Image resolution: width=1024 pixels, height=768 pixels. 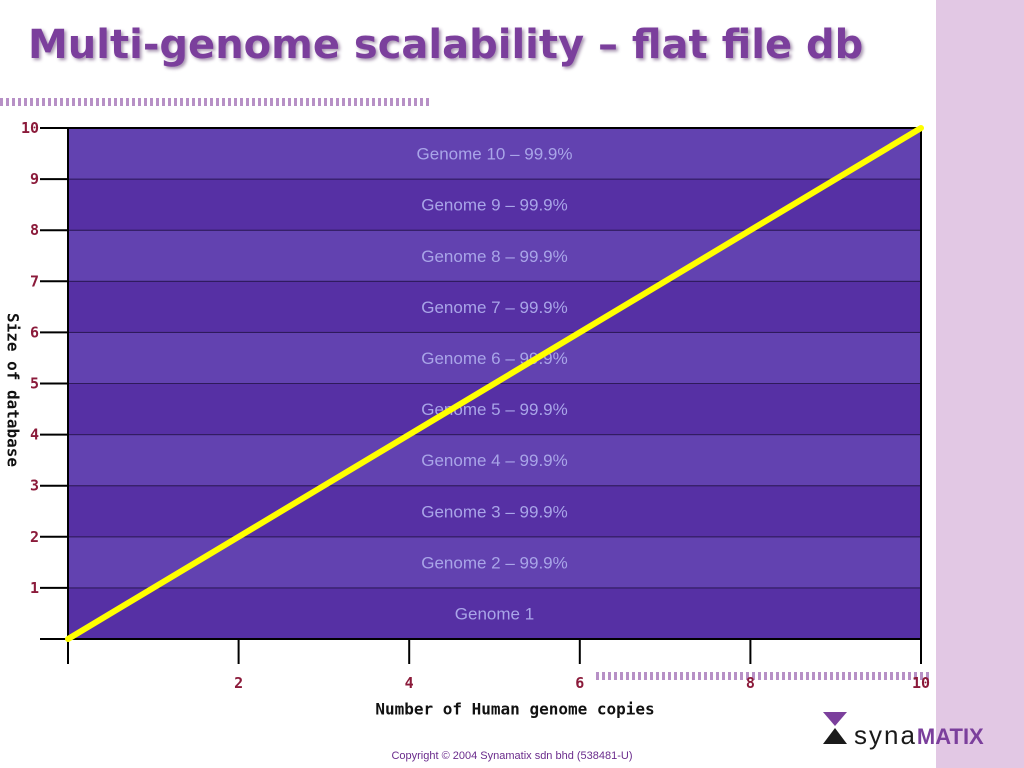 I want to click on y-tick-label: 6, so click(x=34, y=332).